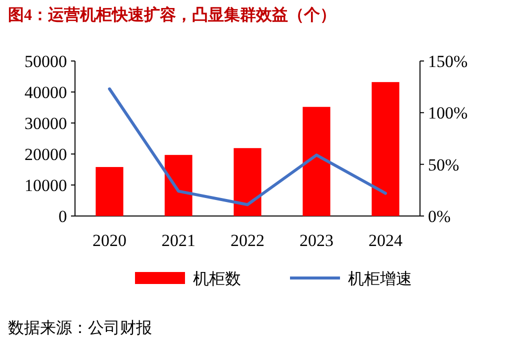  What do you see at coordinates (45, 123) in the screenshot?
I see `y-tick-label: 30000` at bounding box center [45, 123].